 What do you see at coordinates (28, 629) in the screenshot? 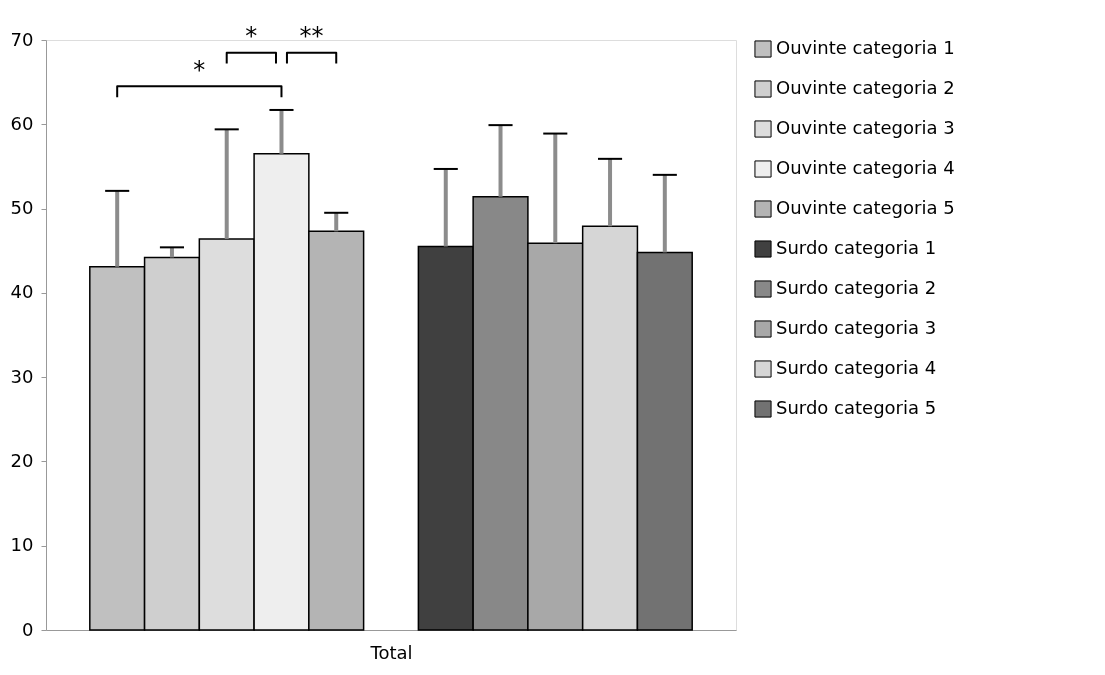
I see `y-tick-label: 0` at bounding box center [28, 629].